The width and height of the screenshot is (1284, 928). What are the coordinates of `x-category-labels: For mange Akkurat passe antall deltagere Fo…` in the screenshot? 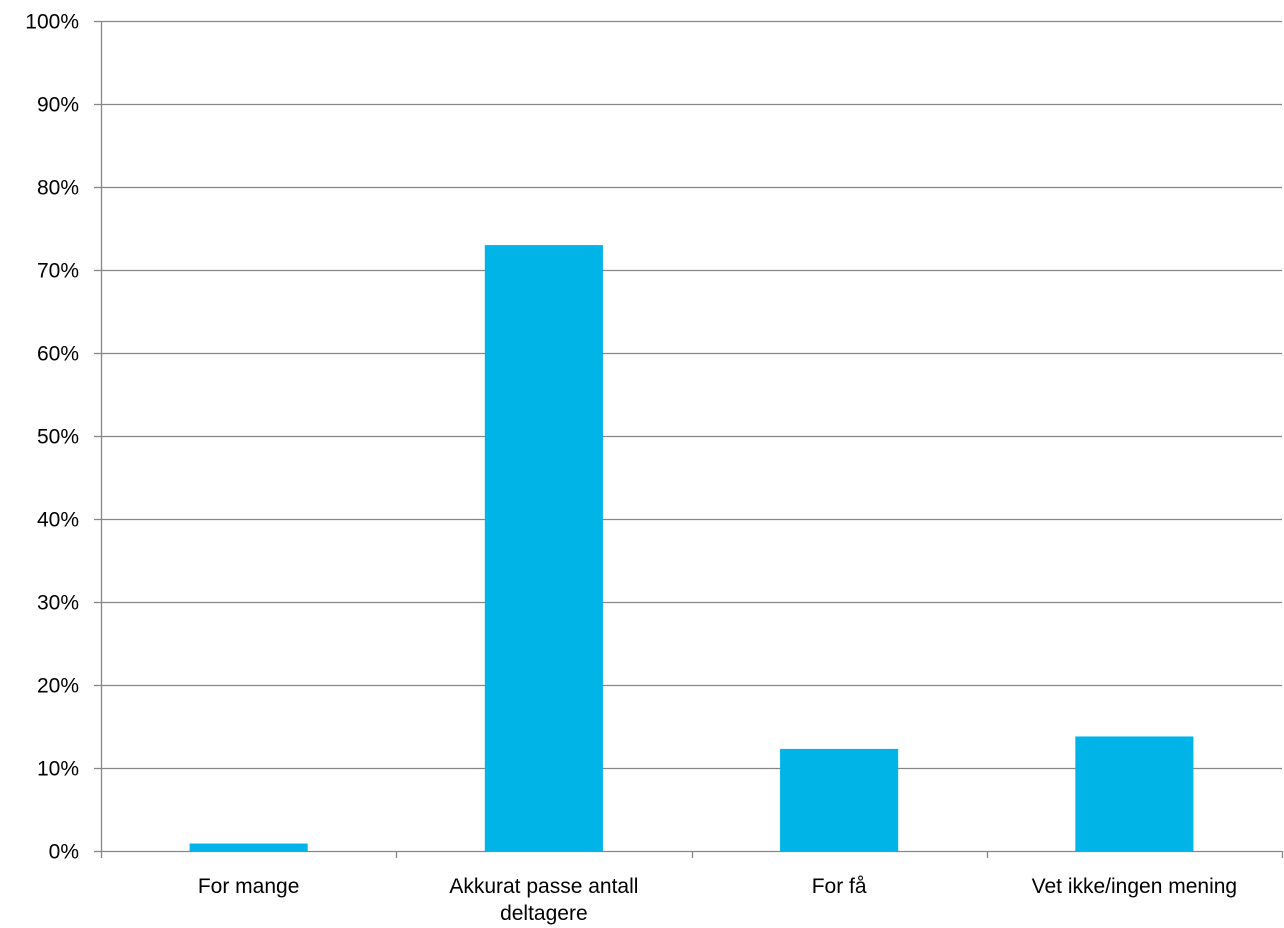 It's located at (717, 900).